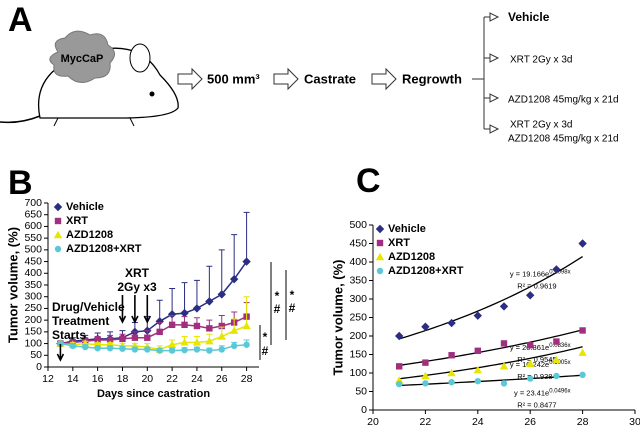  I want to click on exponent: 0.0496x, so click(559, 391).